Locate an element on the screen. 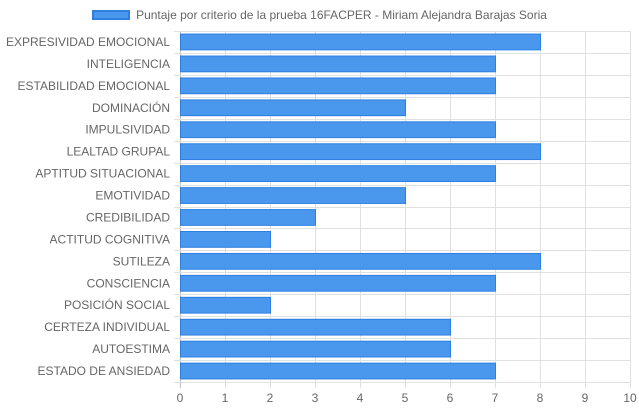  y-tick-label: SUTILEZA is located at coordinates (141, 261).